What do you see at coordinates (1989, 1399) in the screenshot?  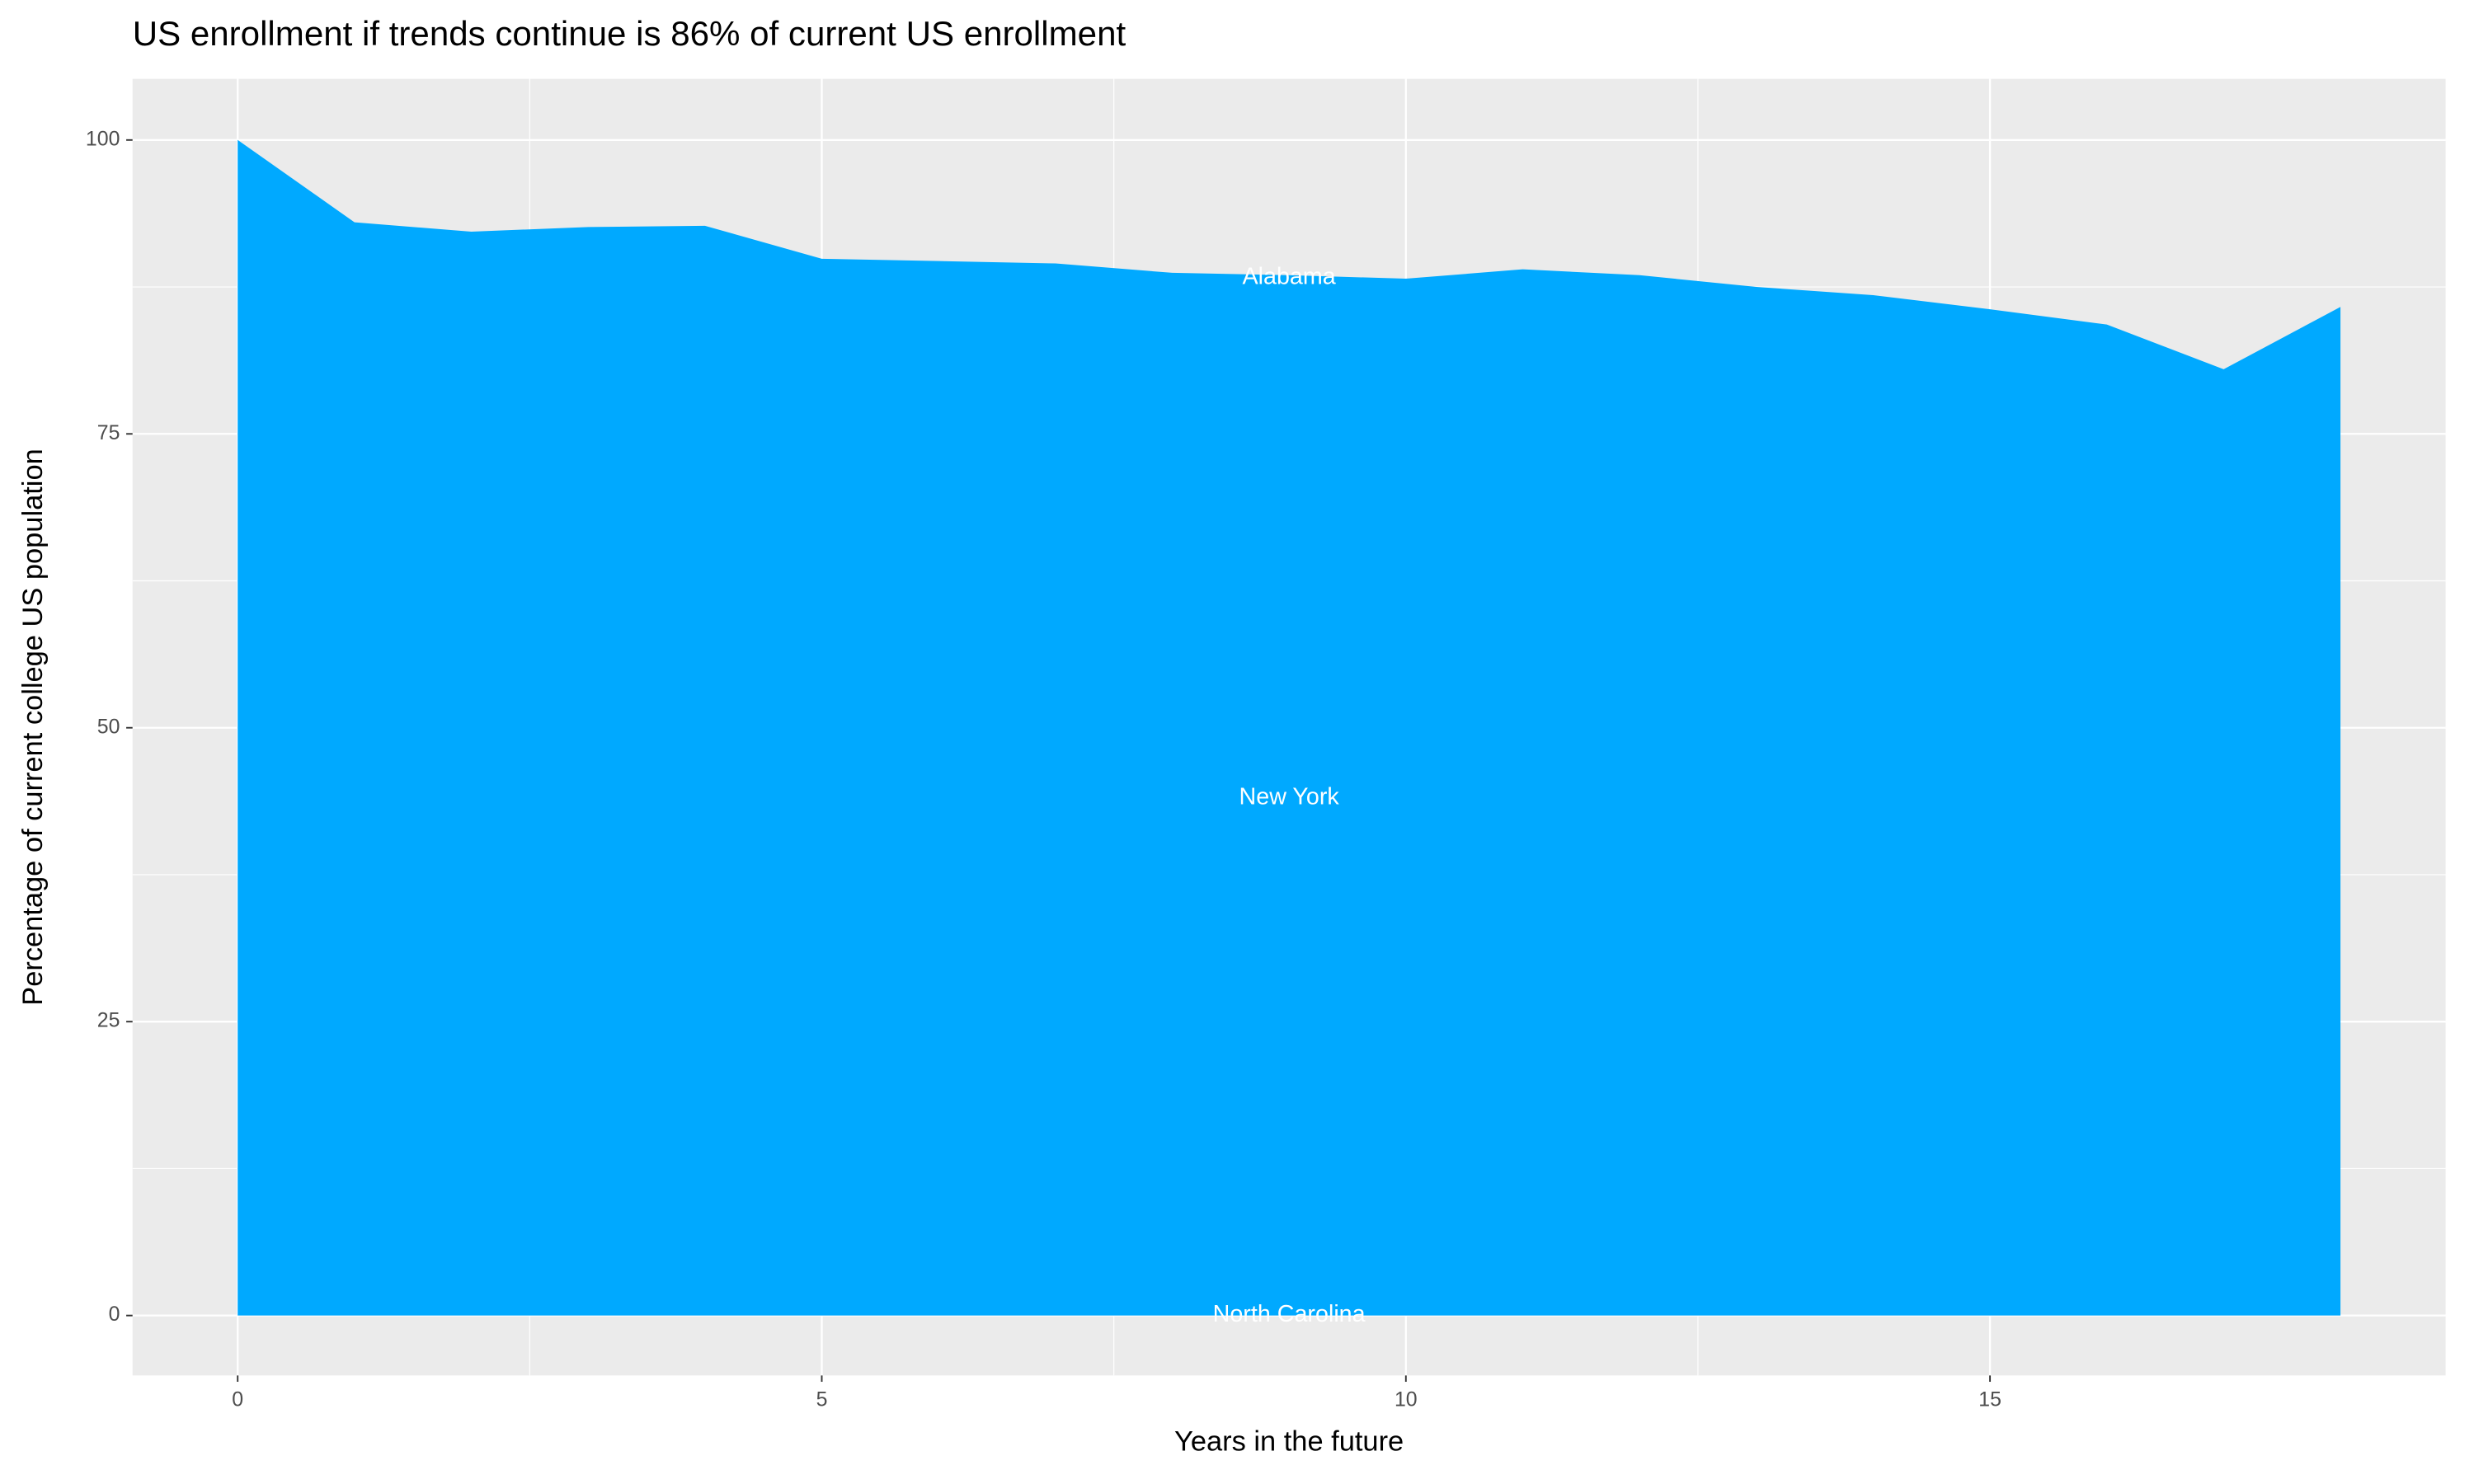 I see `x-tick-label: 15` at bounding box center [1989, 1399].